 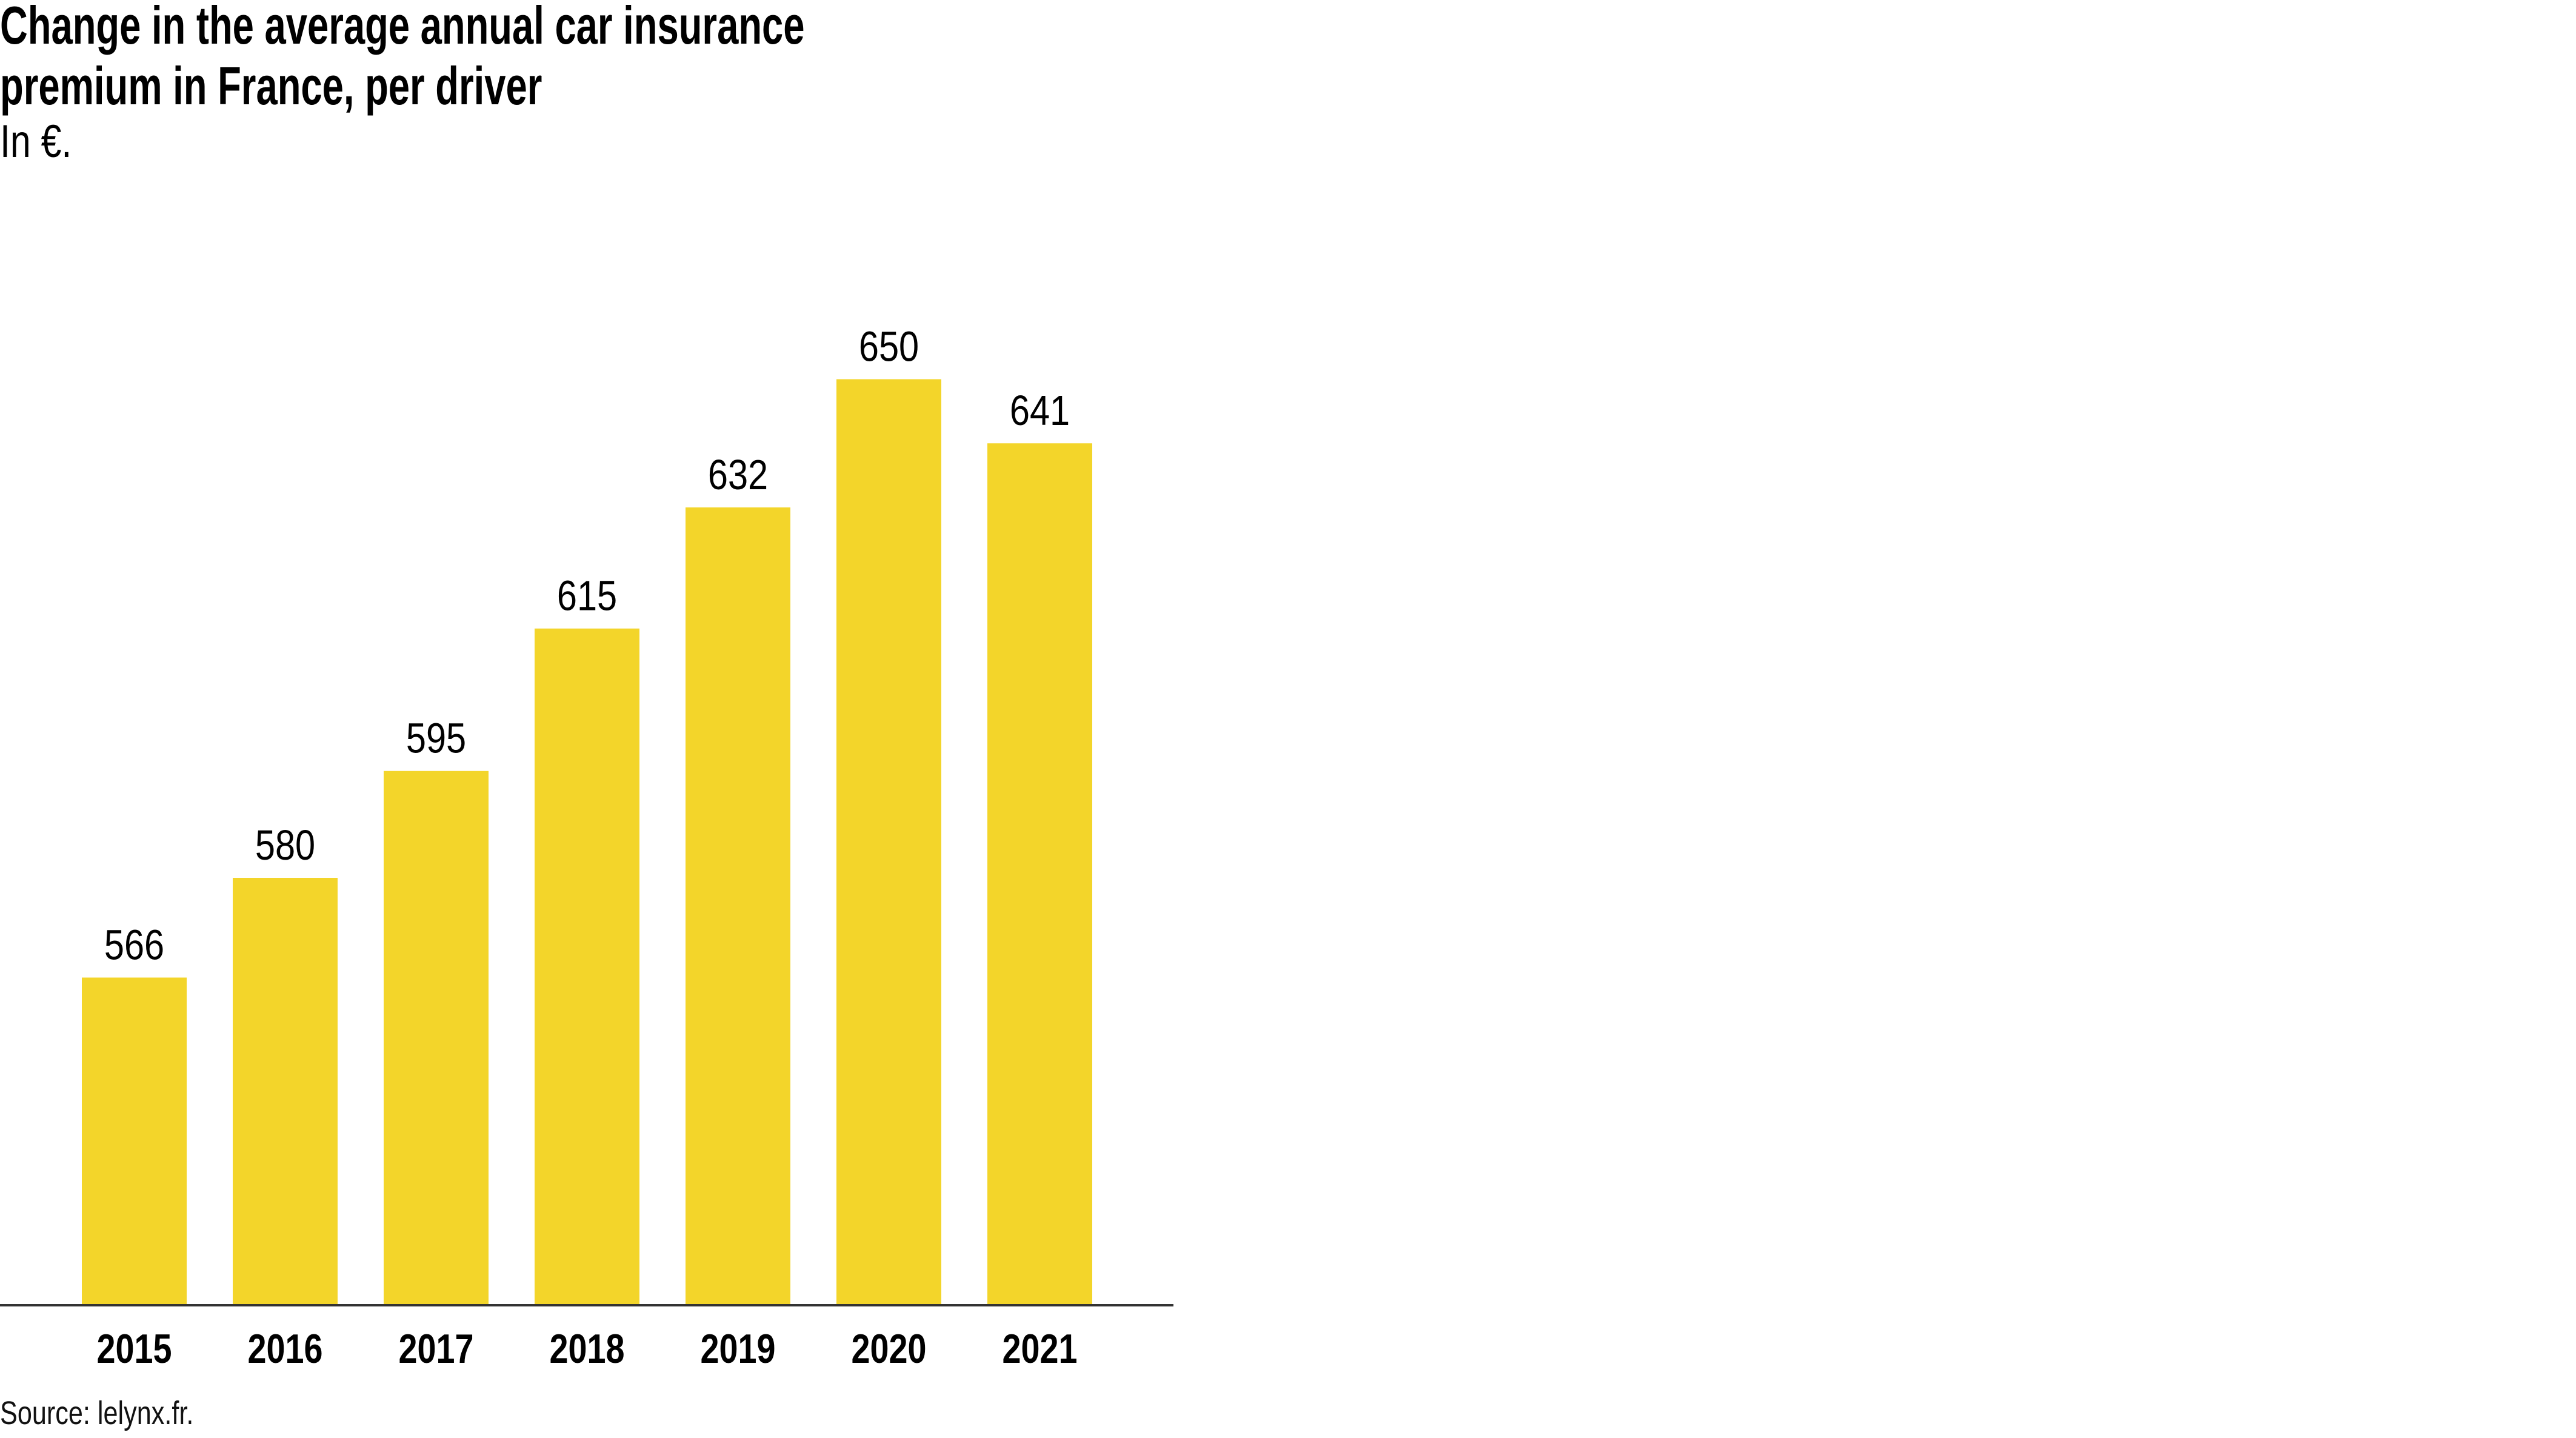 What do you see at coordinates (97, 1413) in the screenshot?
I see `source-note: Source: lelynx.fr.` at bounding box center [97, 1413].